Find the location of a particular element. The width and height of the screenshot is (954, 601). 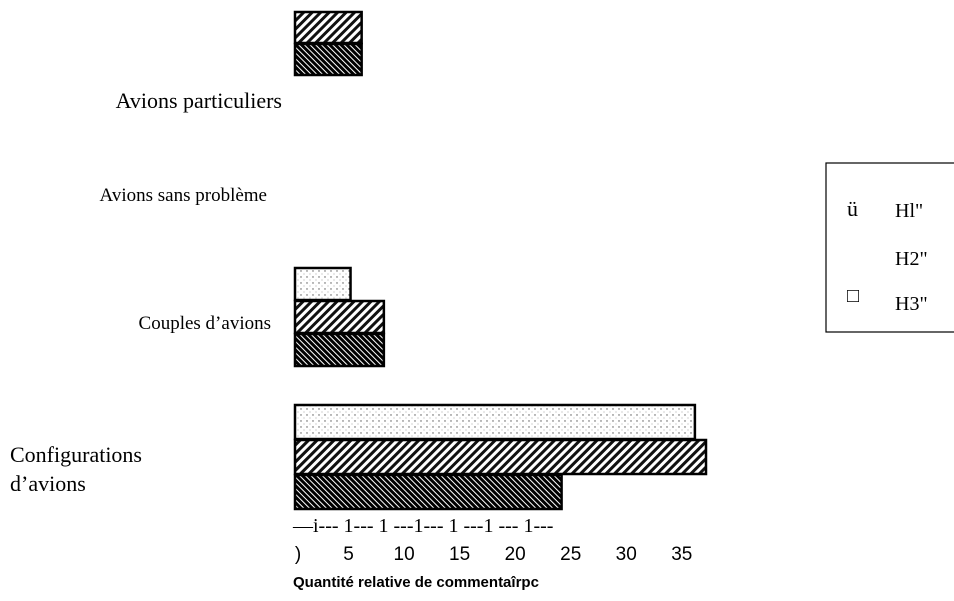

x-tick-label: 30 is located at coordinates (626, 554).